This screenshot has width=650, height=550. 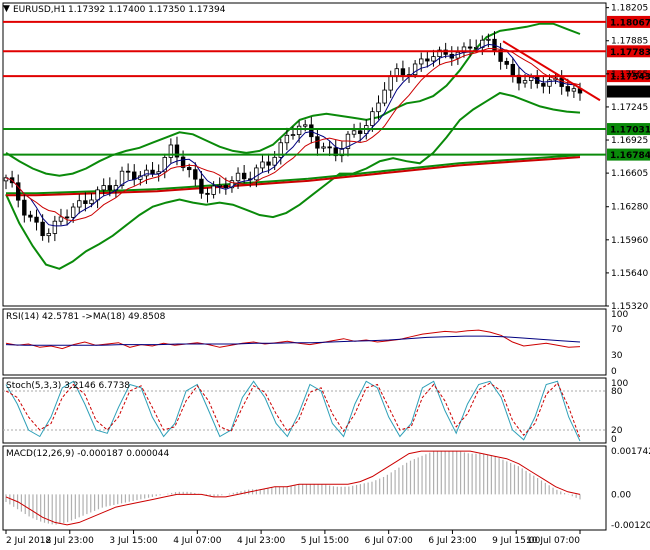 What do you see at coordinates (629, 108) in the screenshot?
I see `y-tick-label: 1.17245` at bounding box center [629, 108].